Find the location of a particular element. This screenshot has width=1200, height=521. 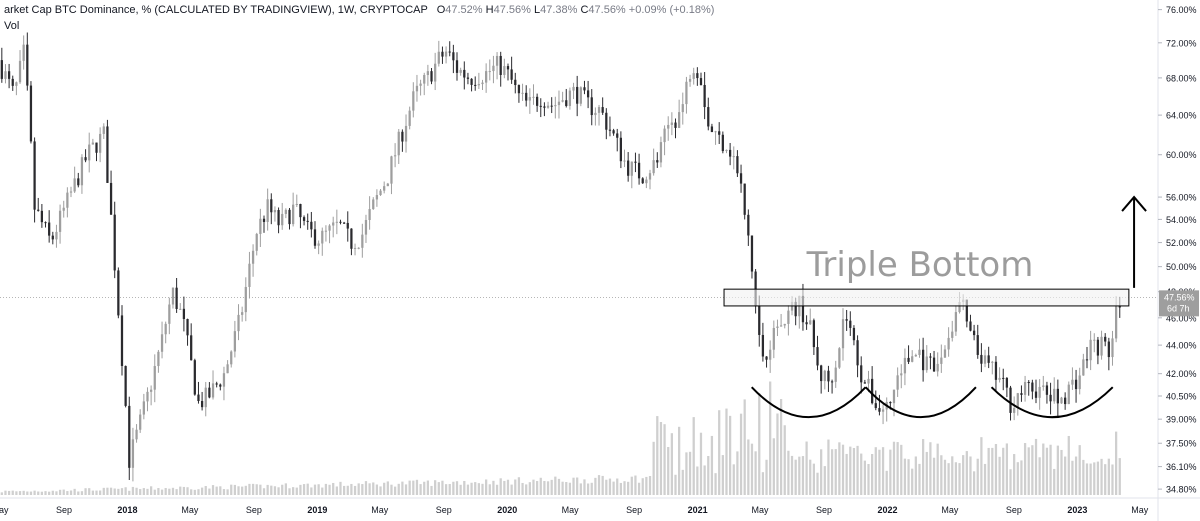

price-tick-label: 68.00% is located at coordinates (1181, 78).